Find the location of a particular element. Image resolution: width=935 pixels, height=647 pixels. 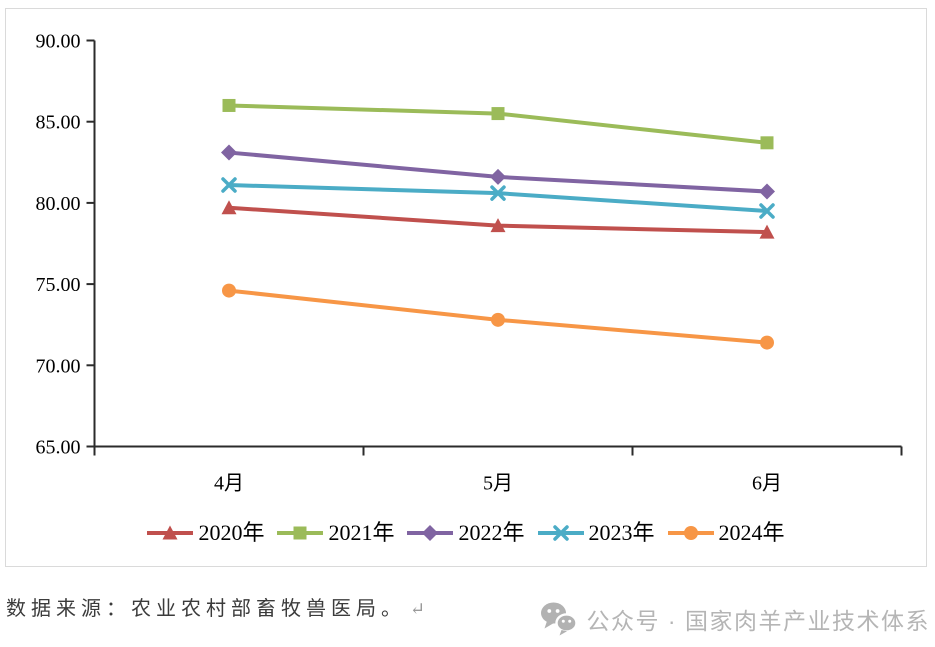

legend-label: 2020年 is located at coordinates (231, 532).